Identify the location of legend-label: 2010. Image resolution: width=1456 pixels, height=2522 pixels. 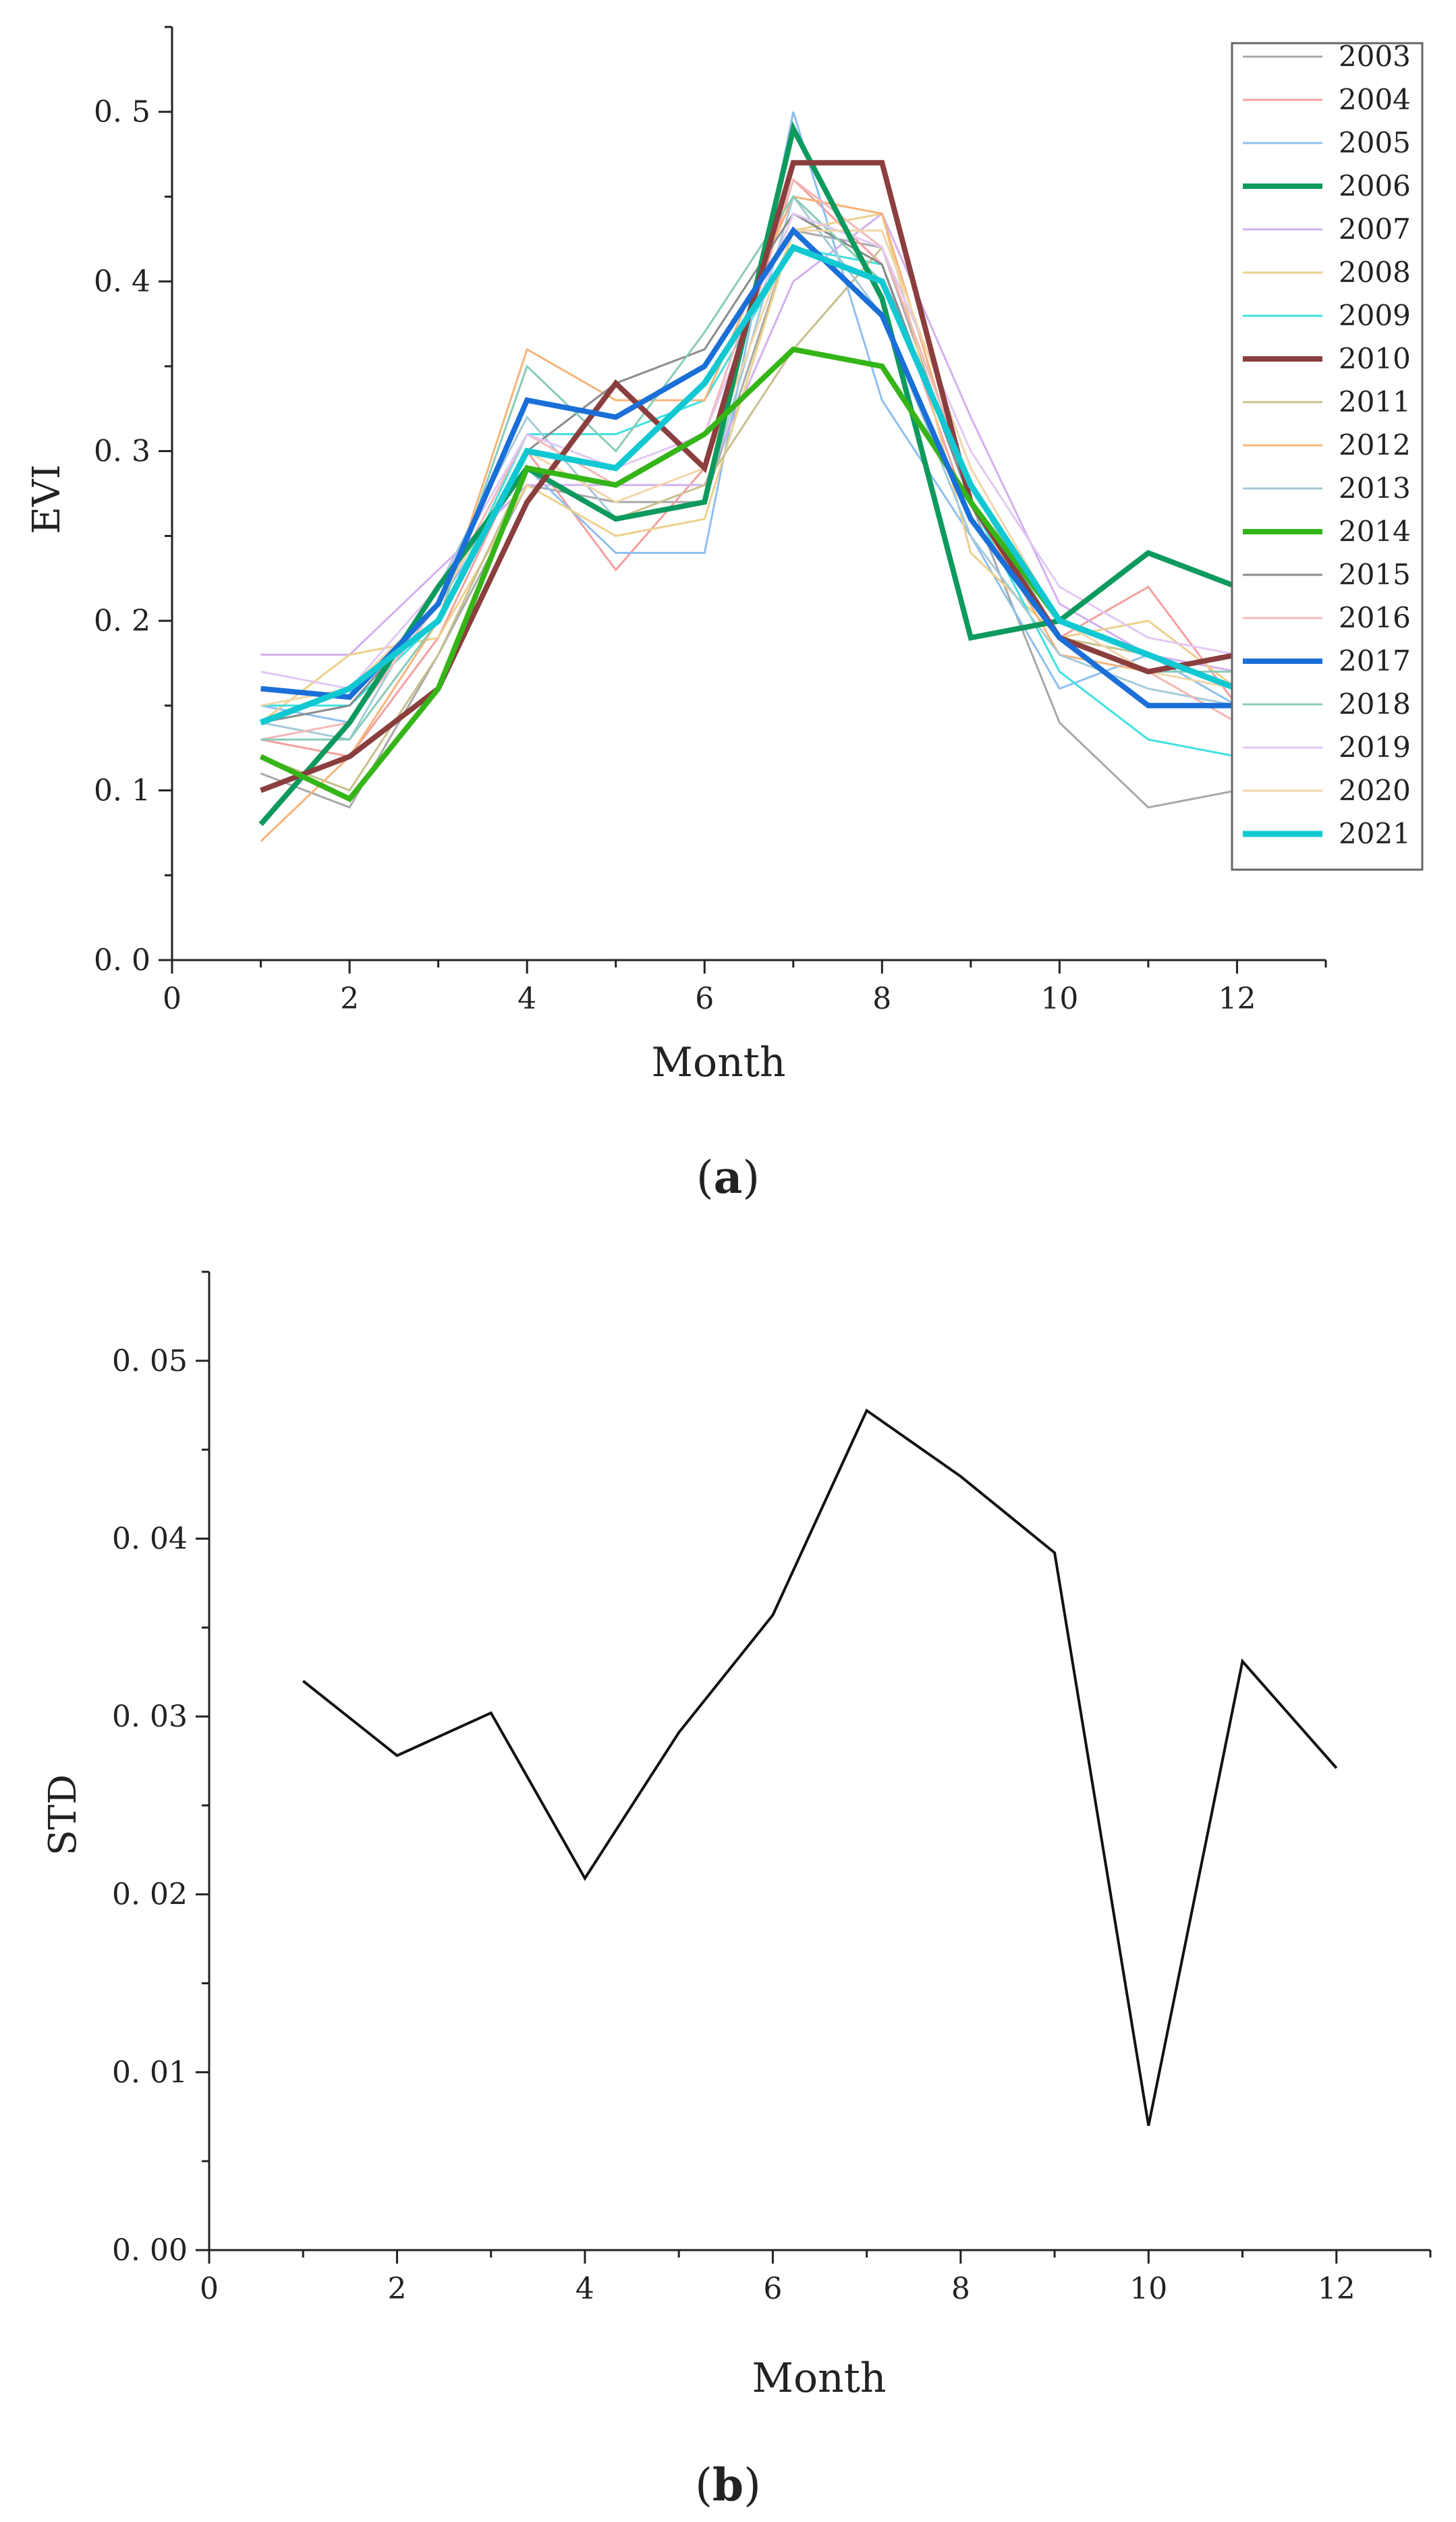
(1375, 358).